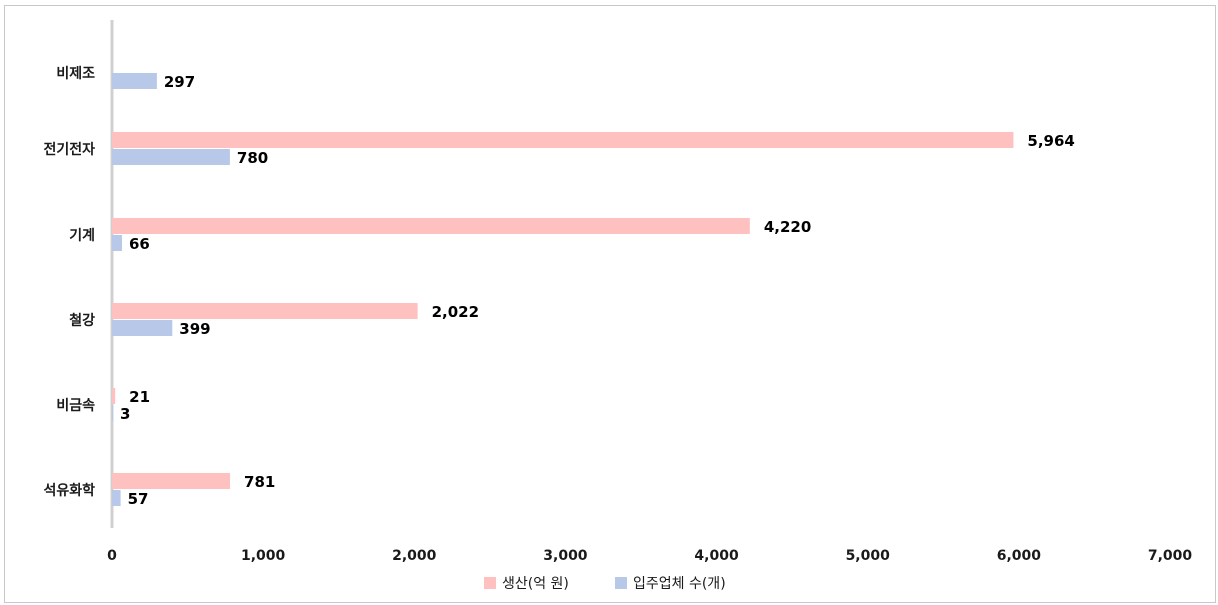 Image resolution: width=1218 pixels, height=605 pixels. I want to click on data-label: 3, so click(125, 414).